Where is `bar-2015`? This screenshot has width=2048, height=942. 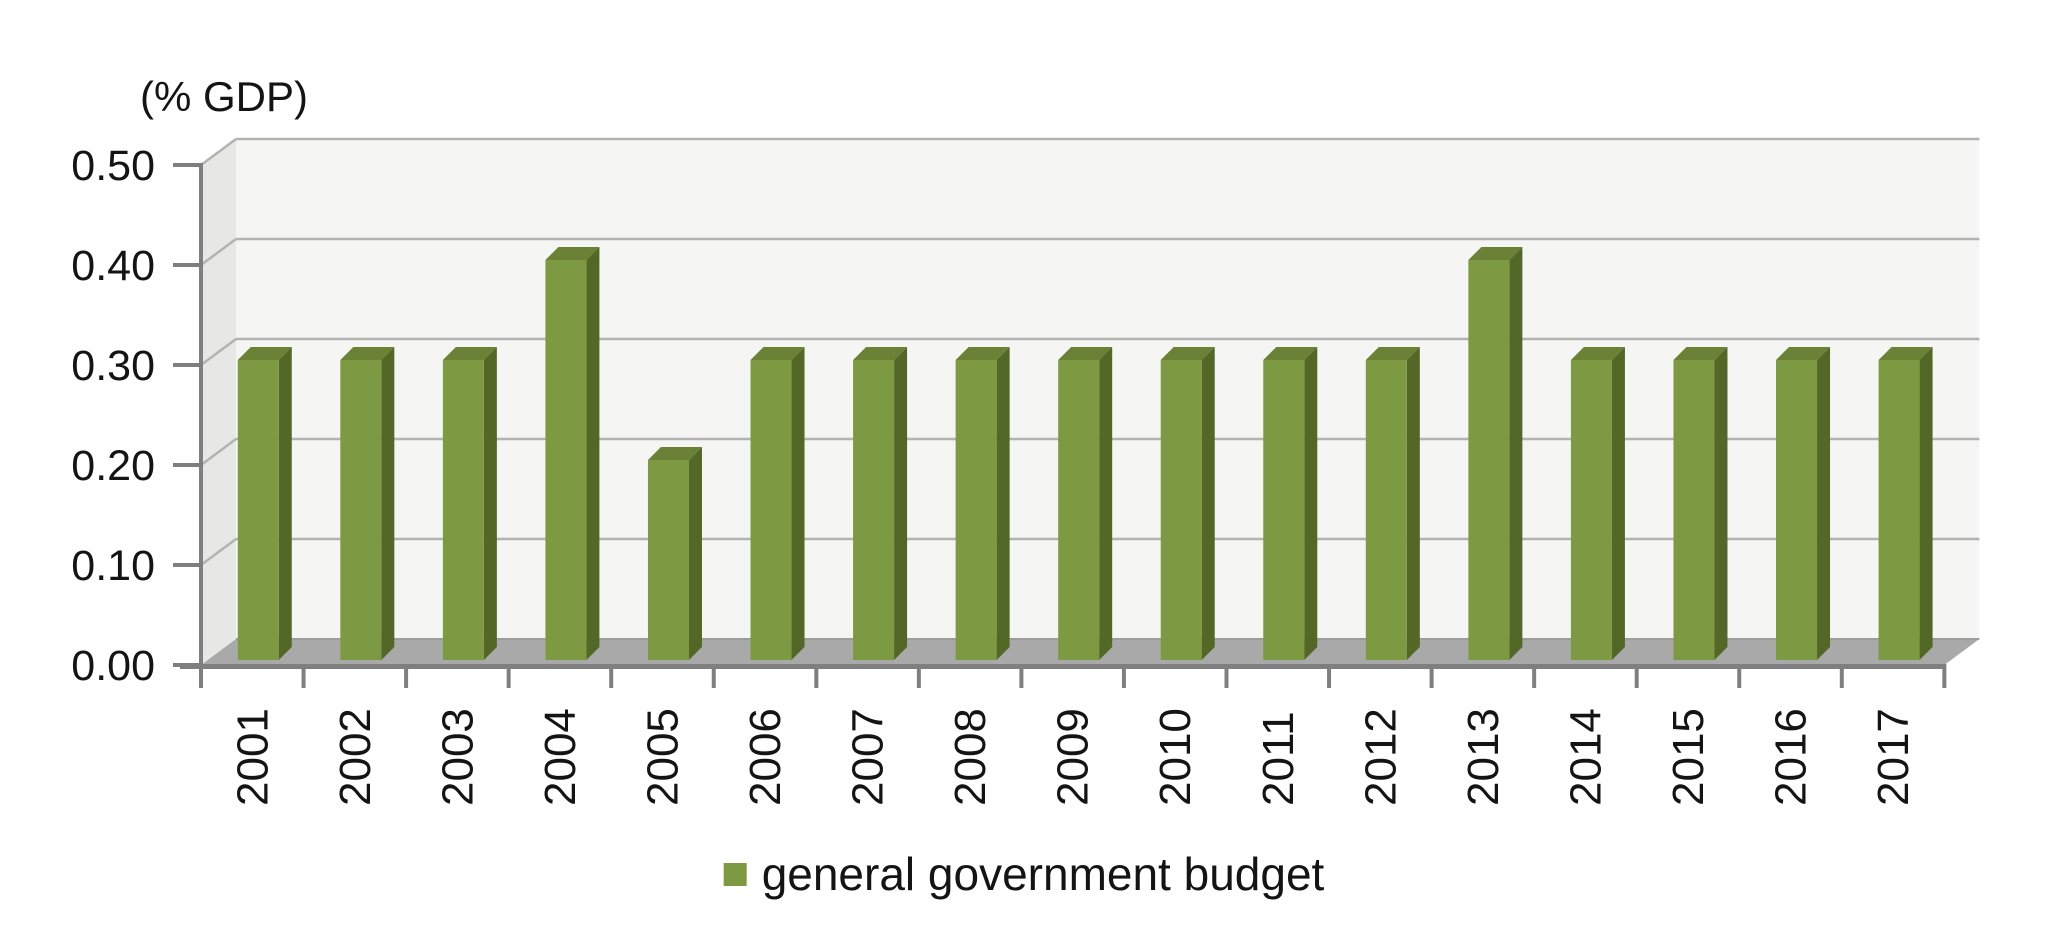
bar-2015 is located at coordinates (1700, 503).